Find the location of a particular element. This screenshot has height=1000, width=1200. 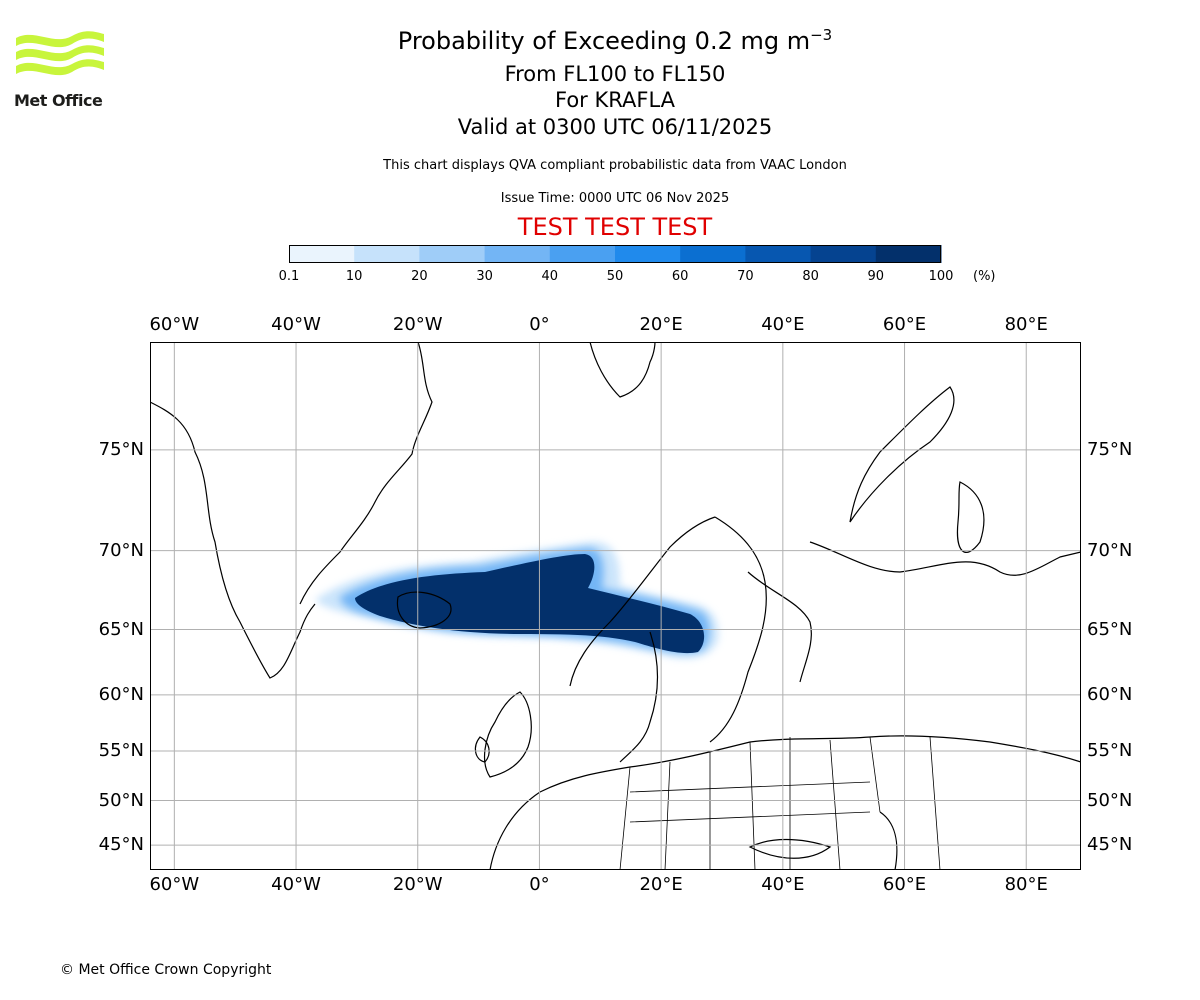

colorbar-tick: 70 is located at coordinates (745, 276).